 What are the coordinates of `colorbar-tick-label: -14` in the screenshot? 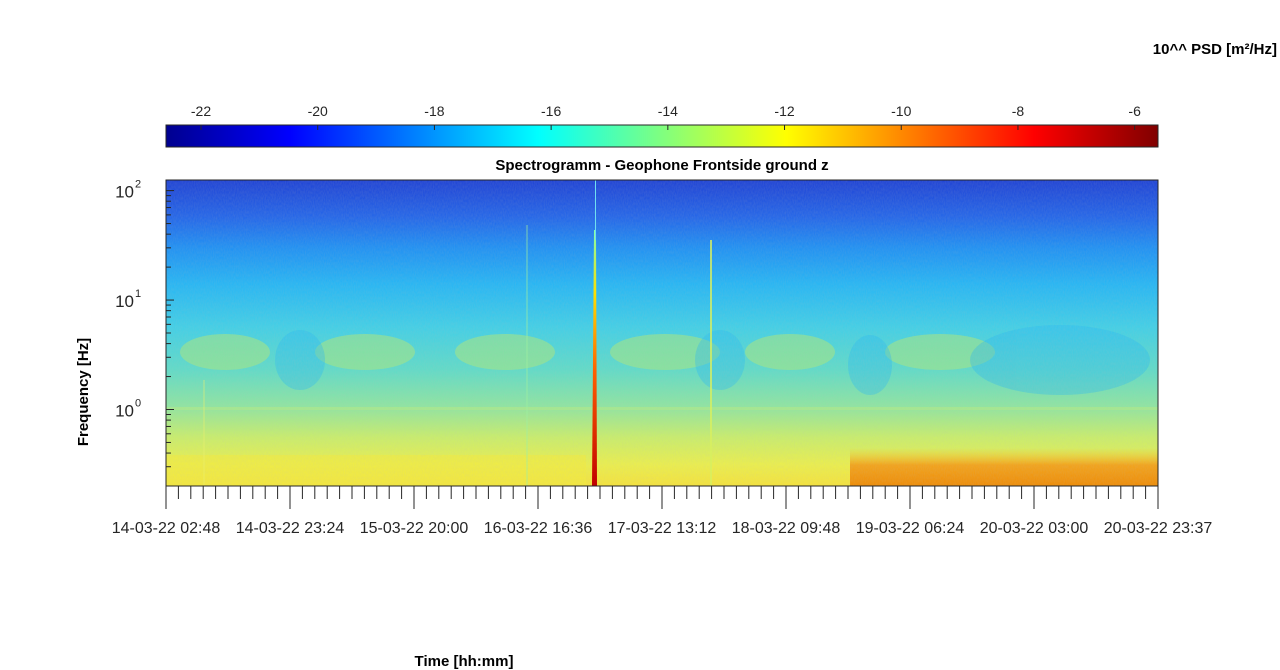 It's located at (668, 111).